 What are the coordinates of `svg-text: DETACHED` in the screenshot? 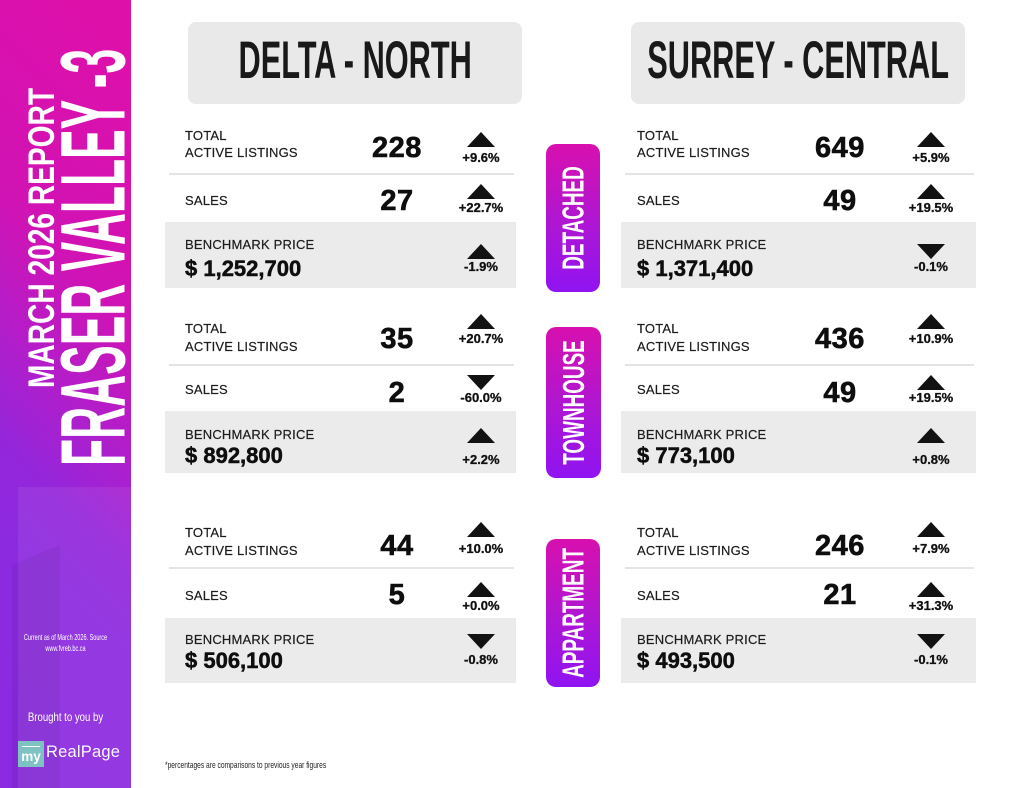 It's located at (574, 218).